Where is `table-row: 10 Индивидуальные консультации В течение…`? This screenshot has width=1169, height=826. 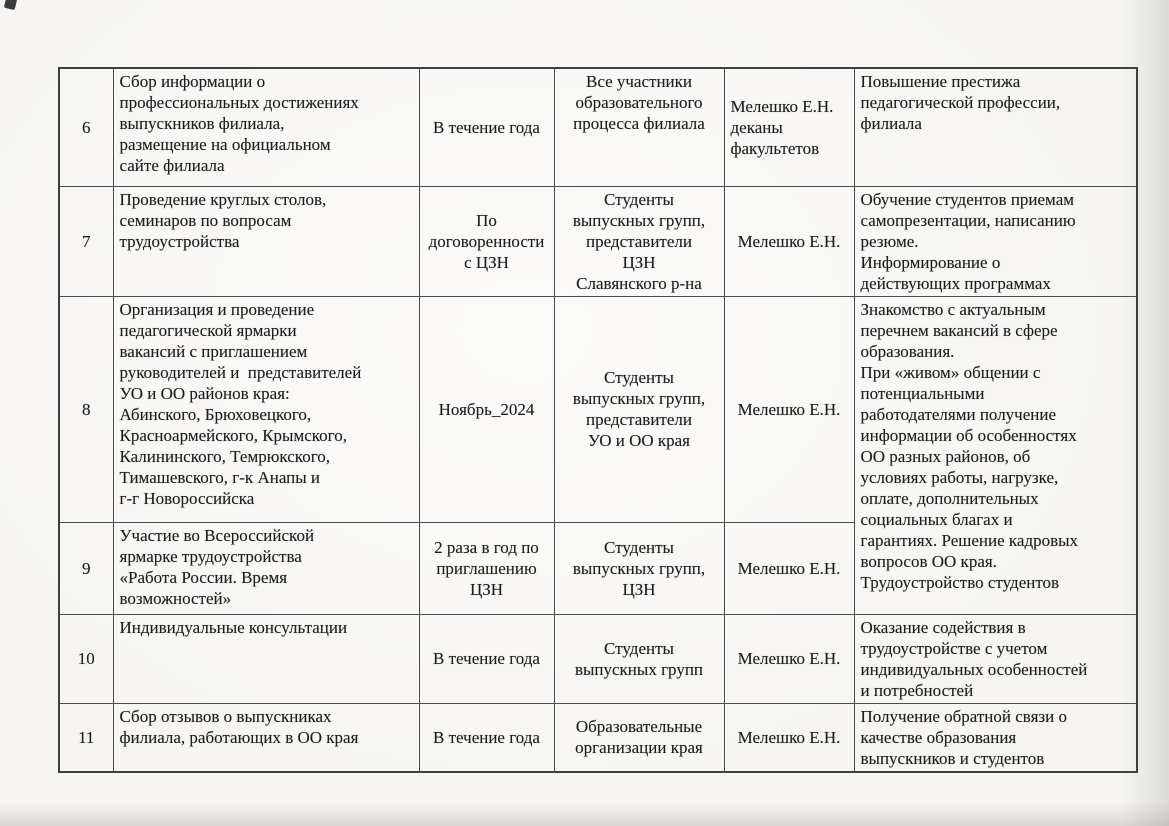 table-row: 10 Индивидуальные консультации В течение… is located at coordinates (598, 658).